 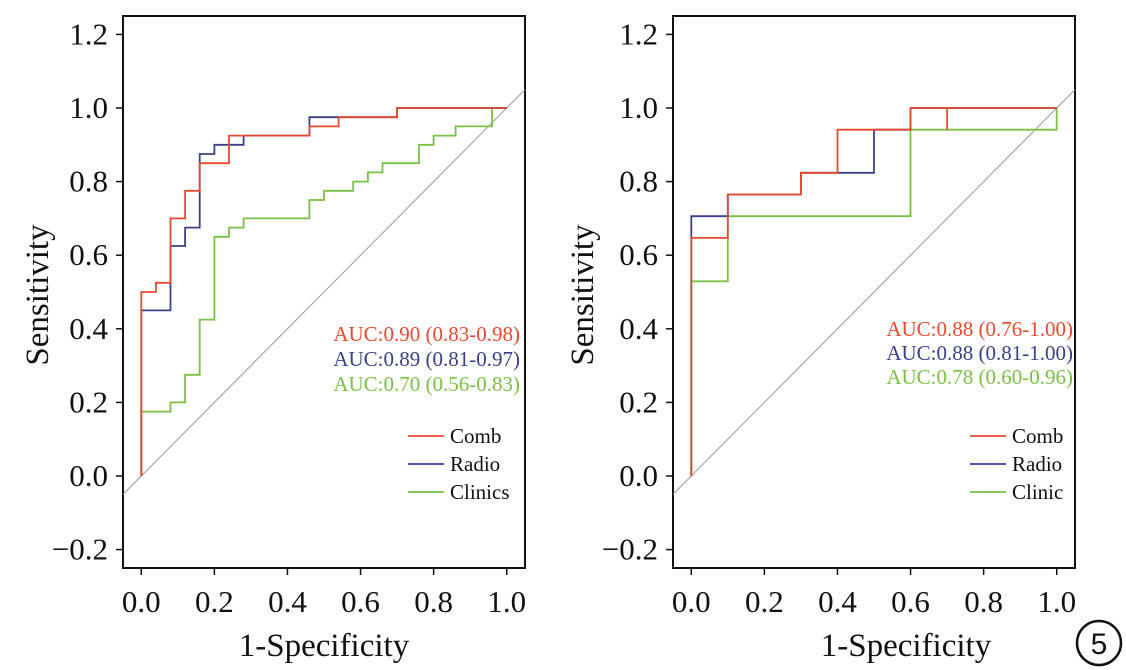 I want to click on badge-circle, so click(x=1099, y=643).